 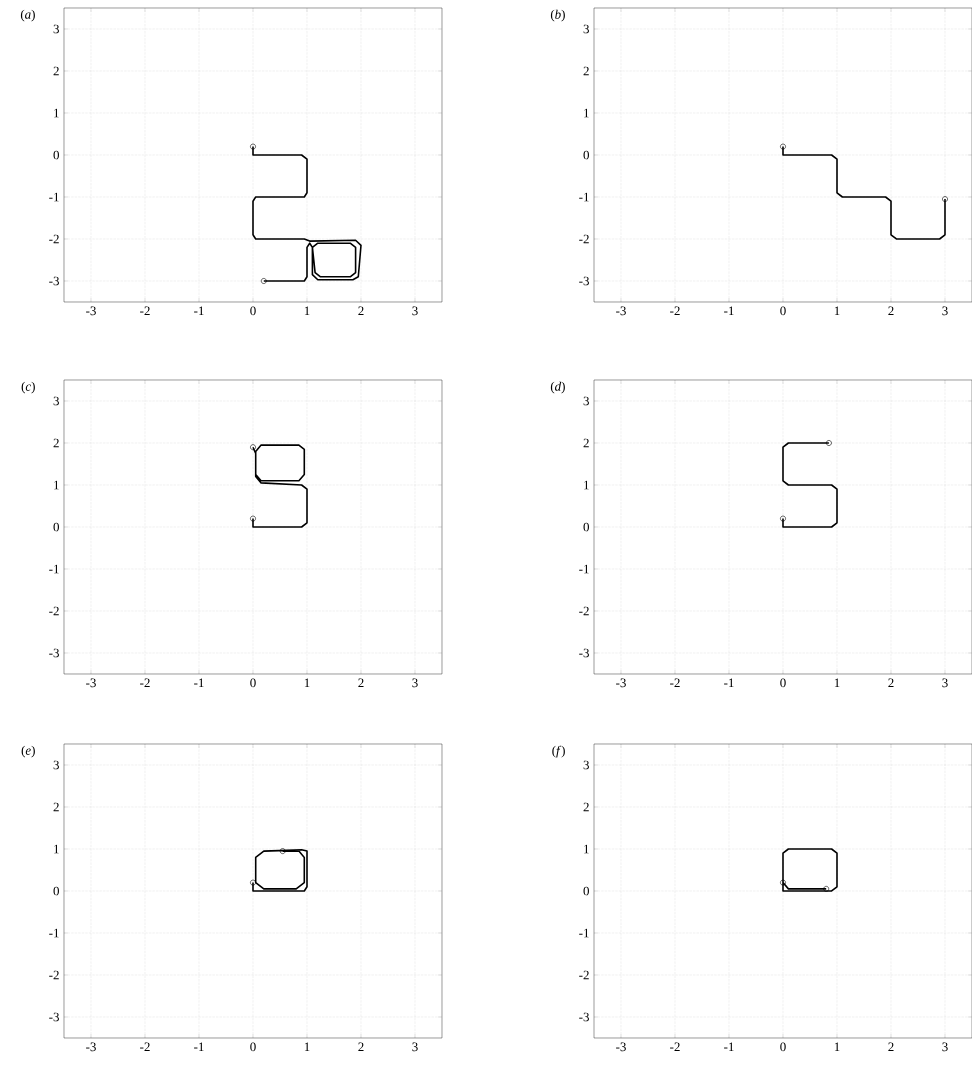 I want to click on chart-title: (d), so click(x=557, y=387).